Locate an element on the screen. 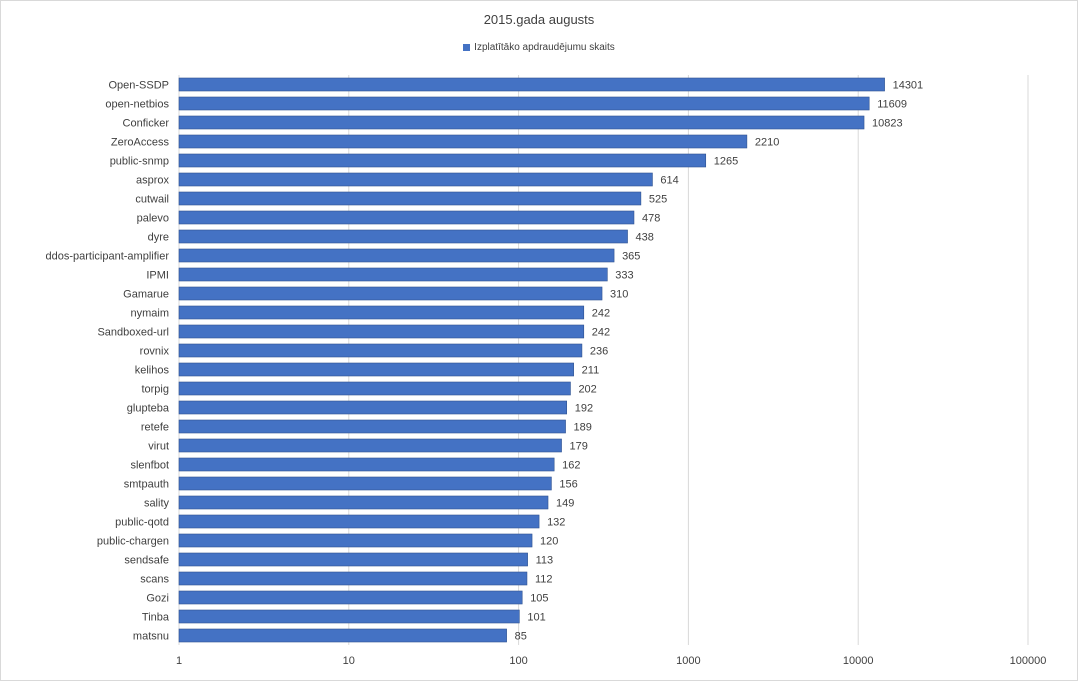 This screenshot has height=681, width=1078. category-label: ZeroAccess is located at coordinates (140, 143).